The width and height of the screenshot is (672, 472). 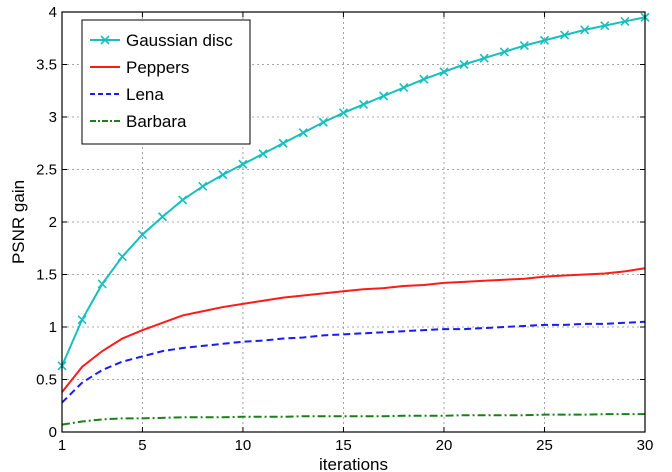 I want to click on y-tick-label: 0, so click(x=53, y=432).